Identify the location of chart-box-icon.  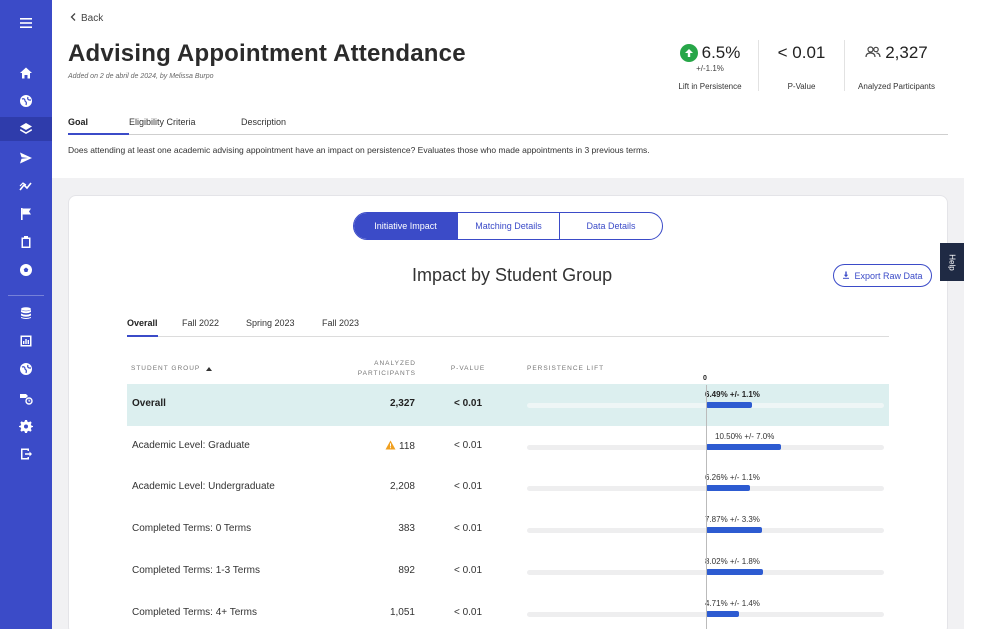
(26, 341).